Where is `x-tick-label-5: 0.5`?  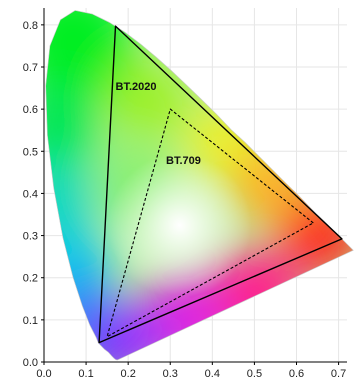
x-tick-label-5: 0.5 is located at coordinates (254, 374).